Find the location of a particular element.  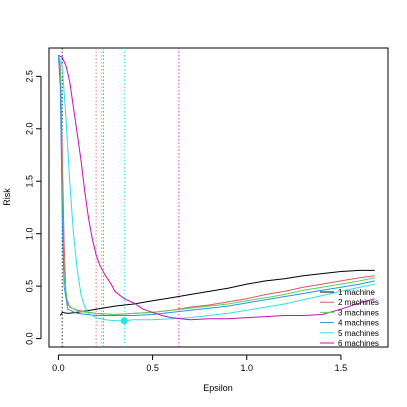

y-tick-label: 1.5 is located at coordinates (29, 181).